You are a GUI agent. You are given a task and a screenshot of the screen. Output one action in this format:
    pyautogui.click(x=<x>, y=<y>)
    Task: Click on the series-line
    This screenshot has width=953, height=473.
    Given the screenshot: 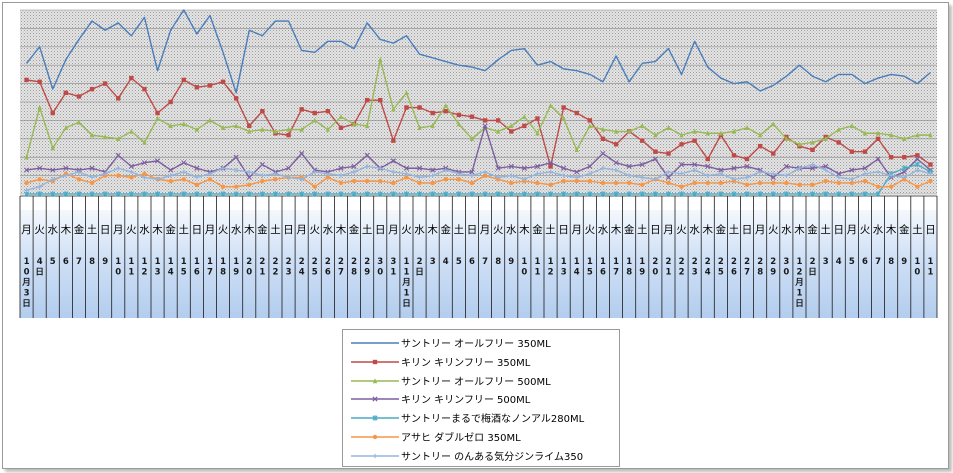 What is the action you would take?
    pyautogui.click(x=478, y=179)
    